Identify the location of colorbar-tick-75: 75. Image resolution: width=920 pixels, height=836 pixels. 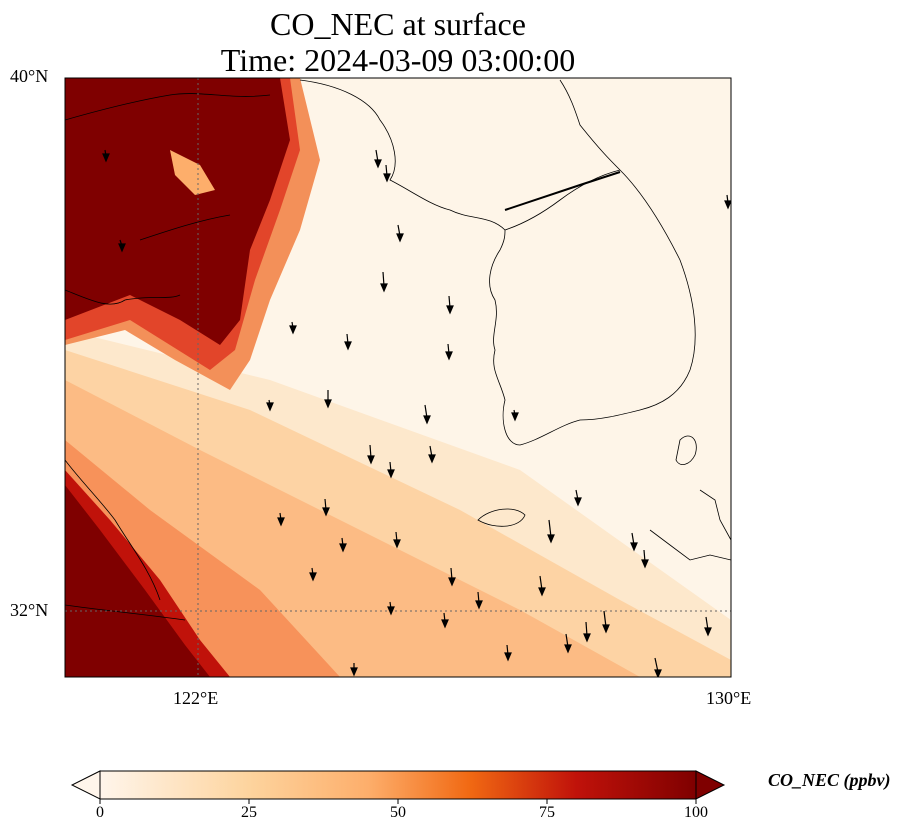
(547, 812).